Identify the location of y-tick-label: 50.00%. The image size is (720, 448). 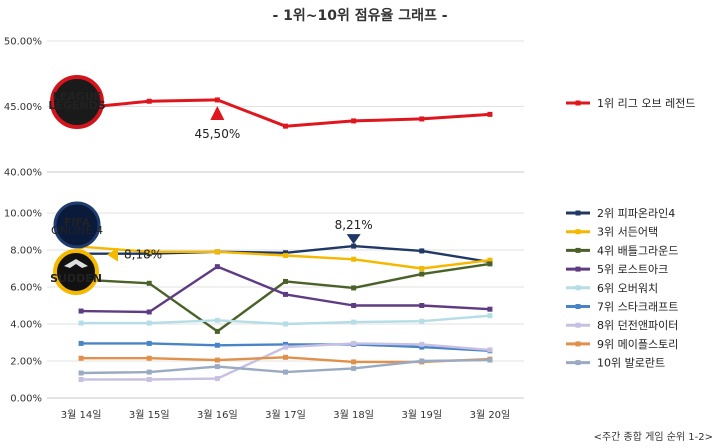
(23, 42).